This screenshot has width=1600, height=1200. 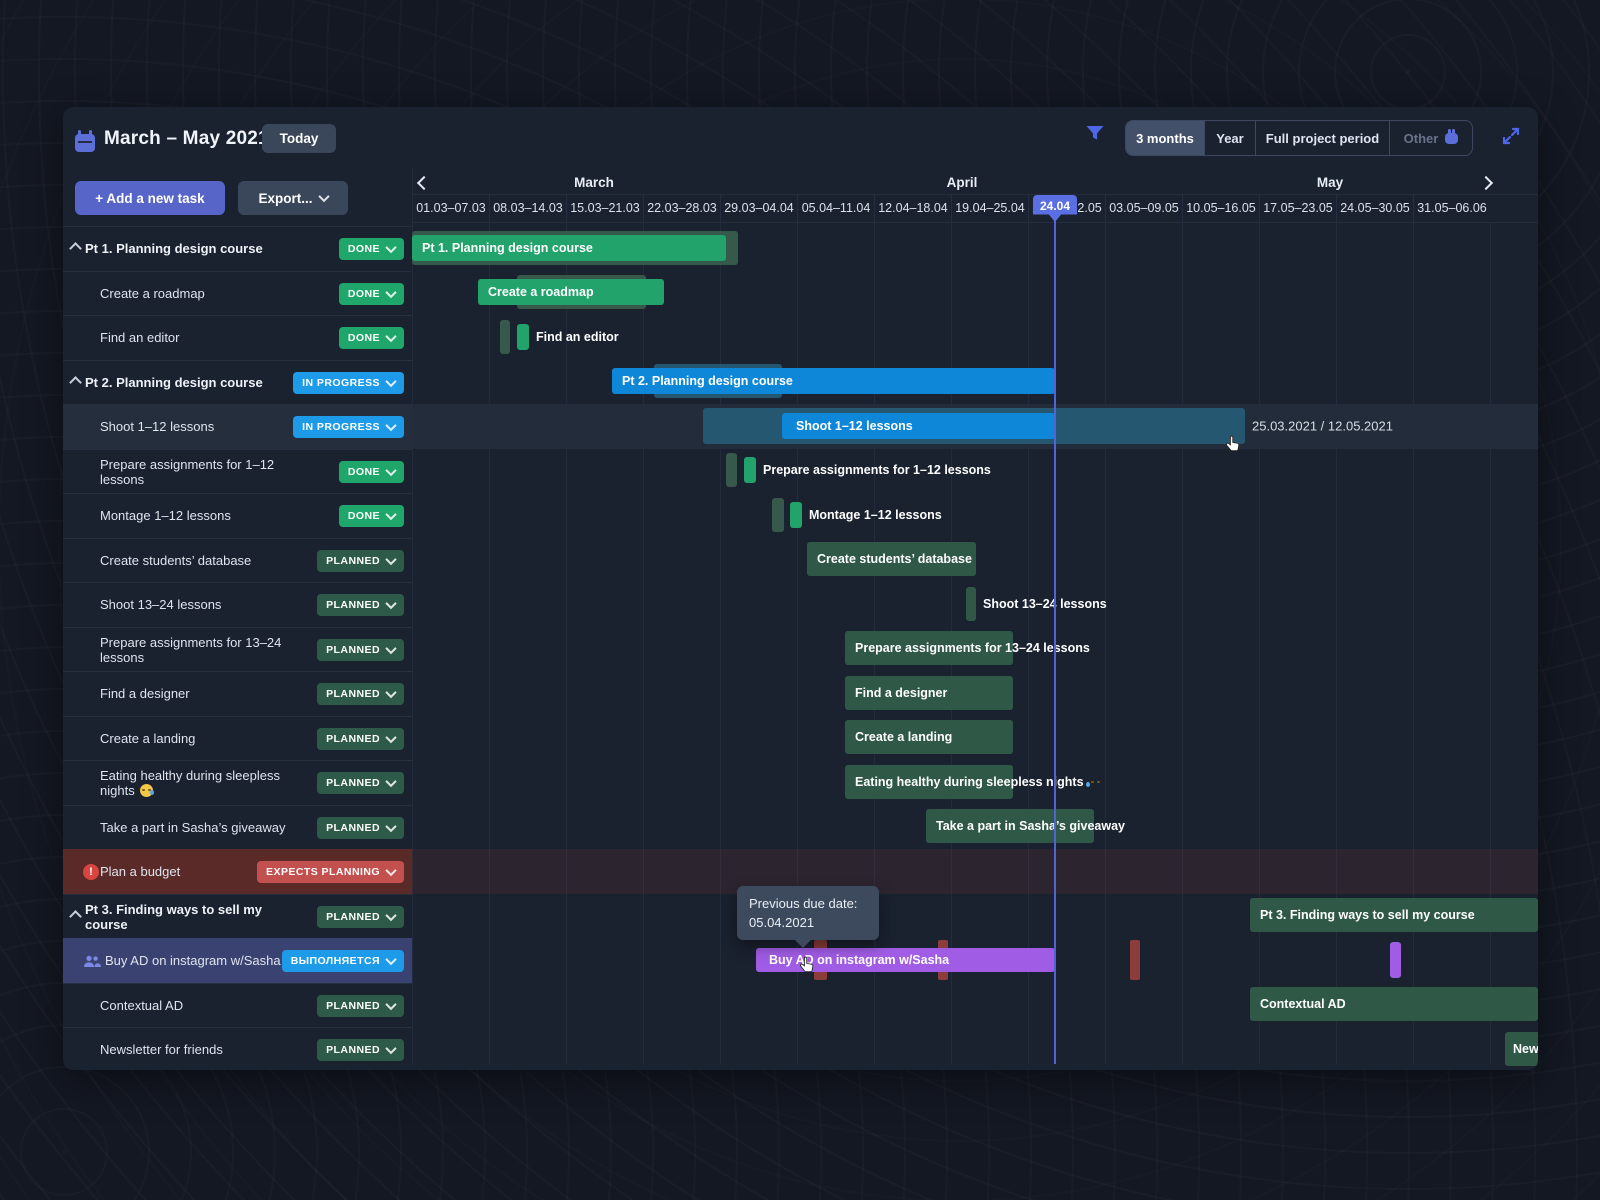 What do you see at coordinates (796, 515) in the screenshot?
I see `gantt-bar-montage` at bounding box center [796, 515].